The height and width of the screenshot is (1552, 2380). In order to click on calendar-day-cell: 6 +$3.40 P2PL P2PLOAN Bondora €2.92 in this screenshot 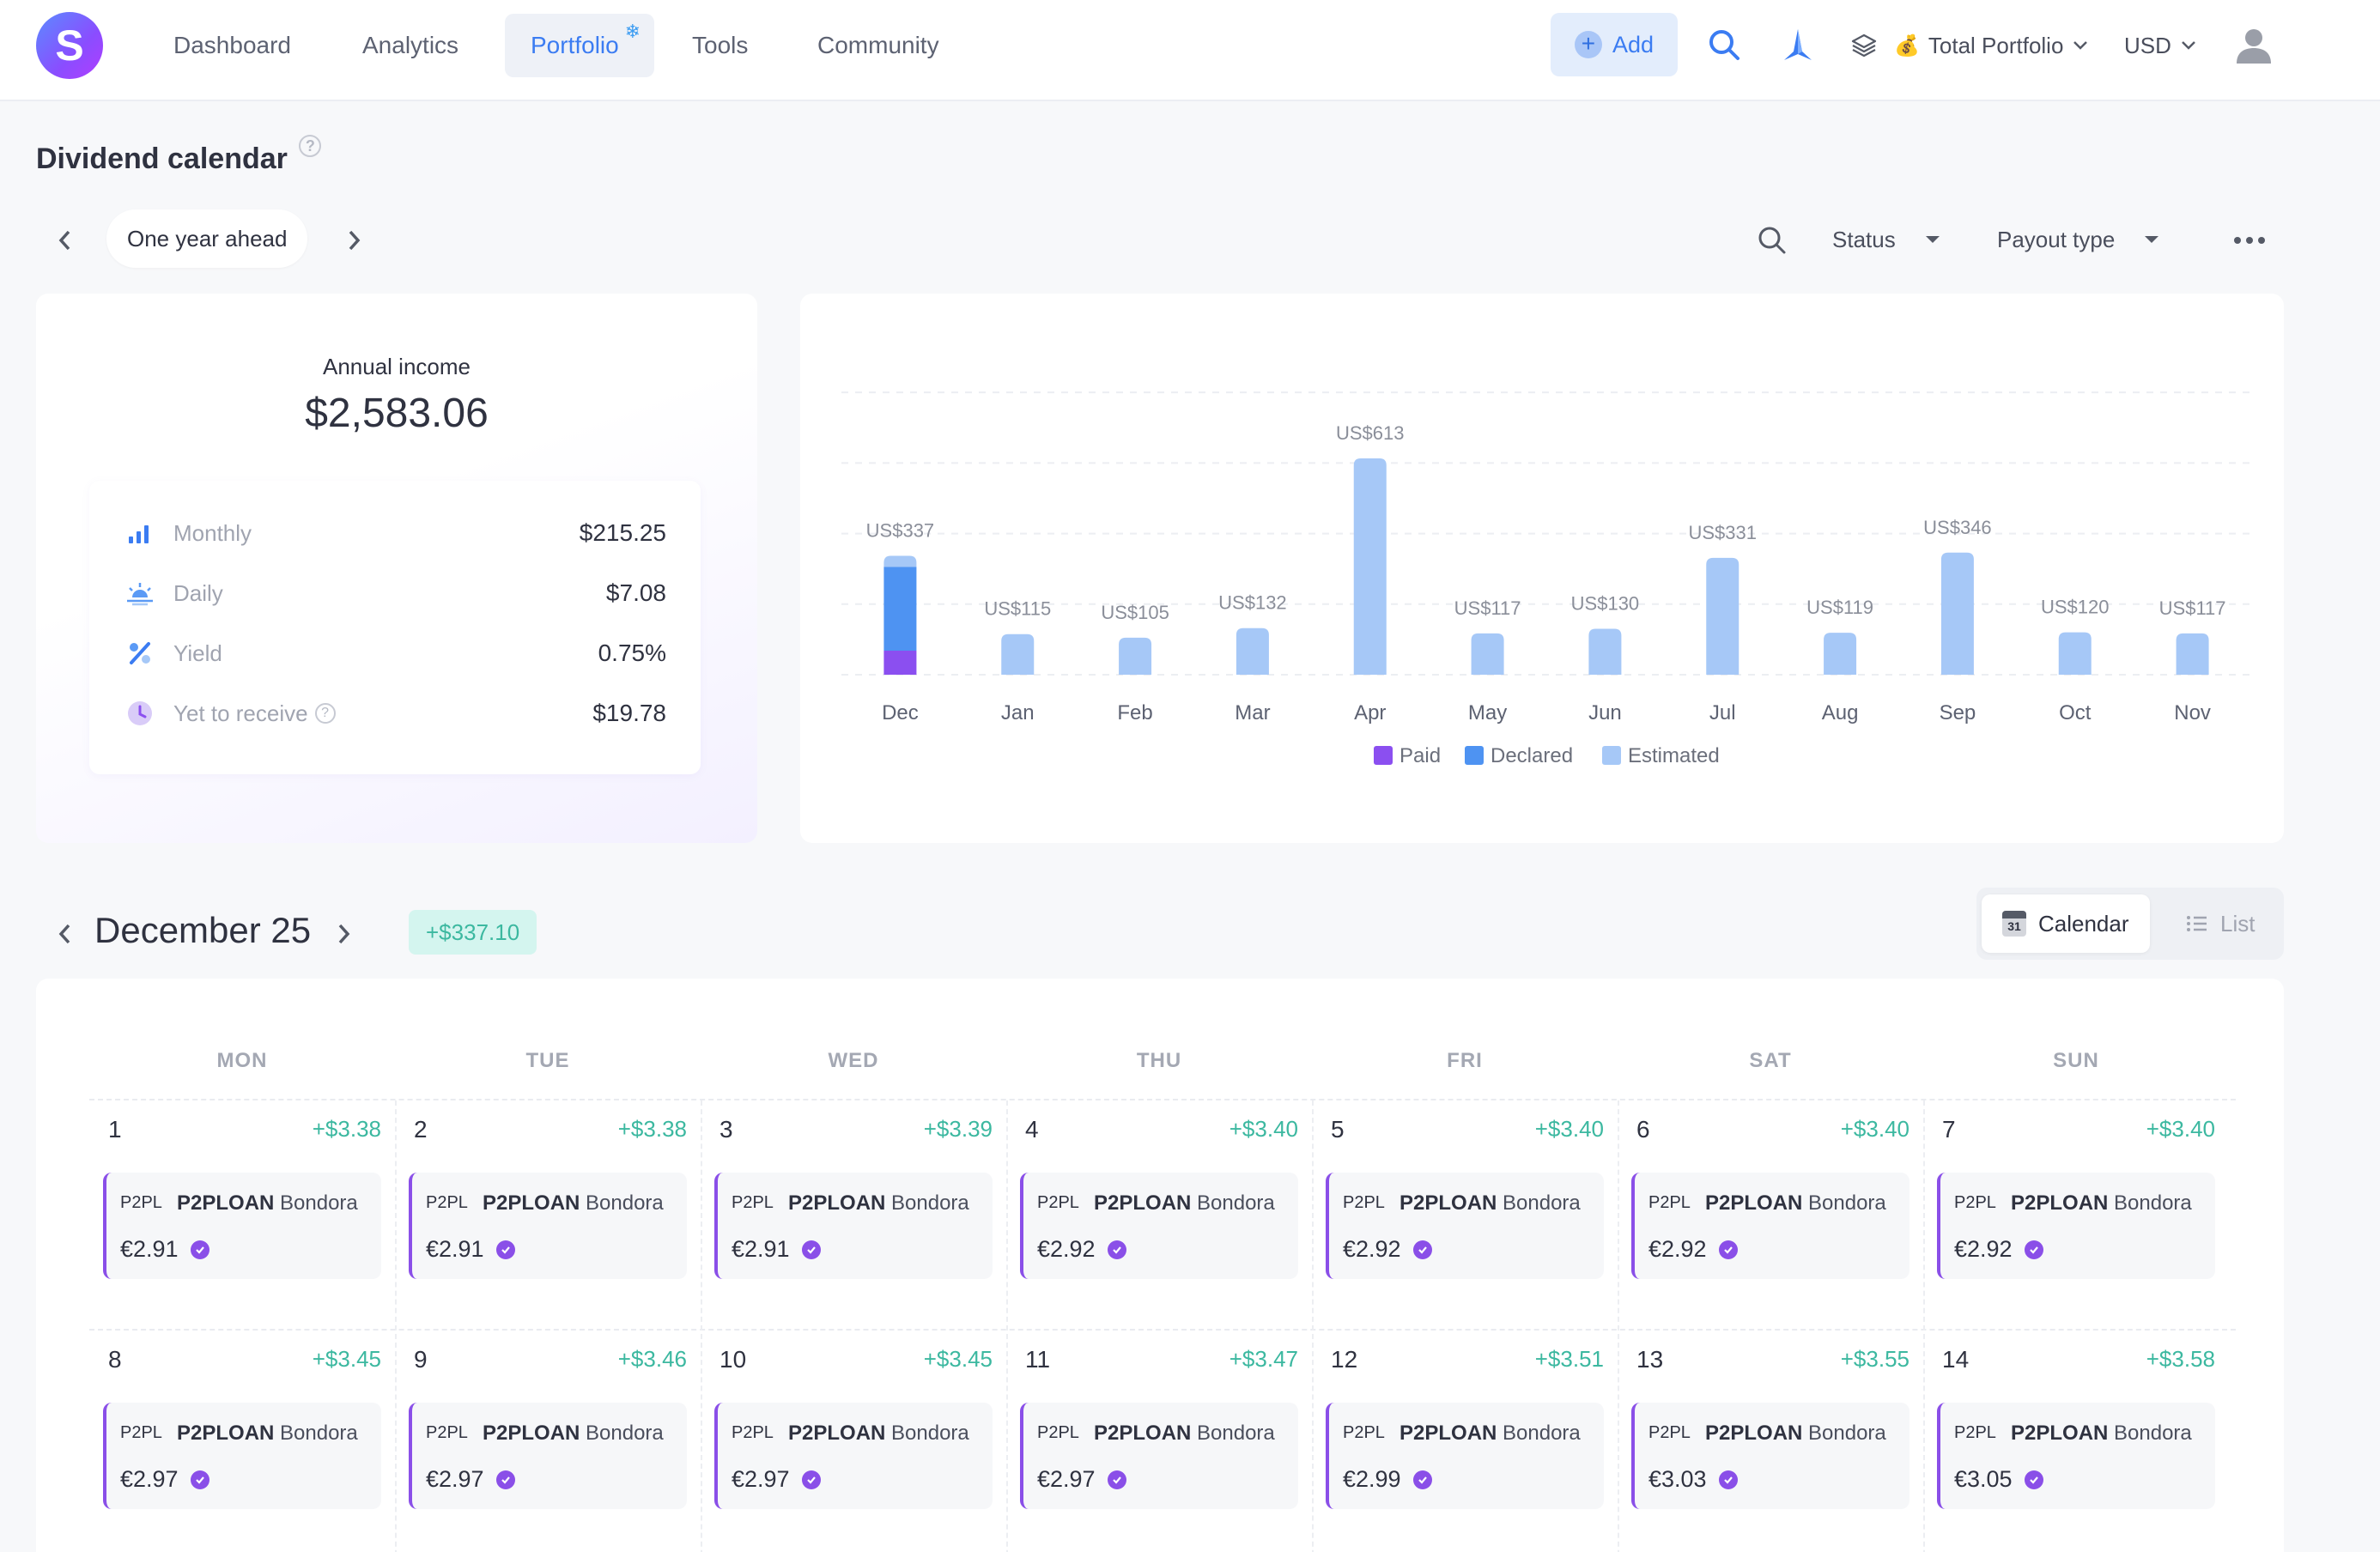, I will do `click(1771, 1216)`.